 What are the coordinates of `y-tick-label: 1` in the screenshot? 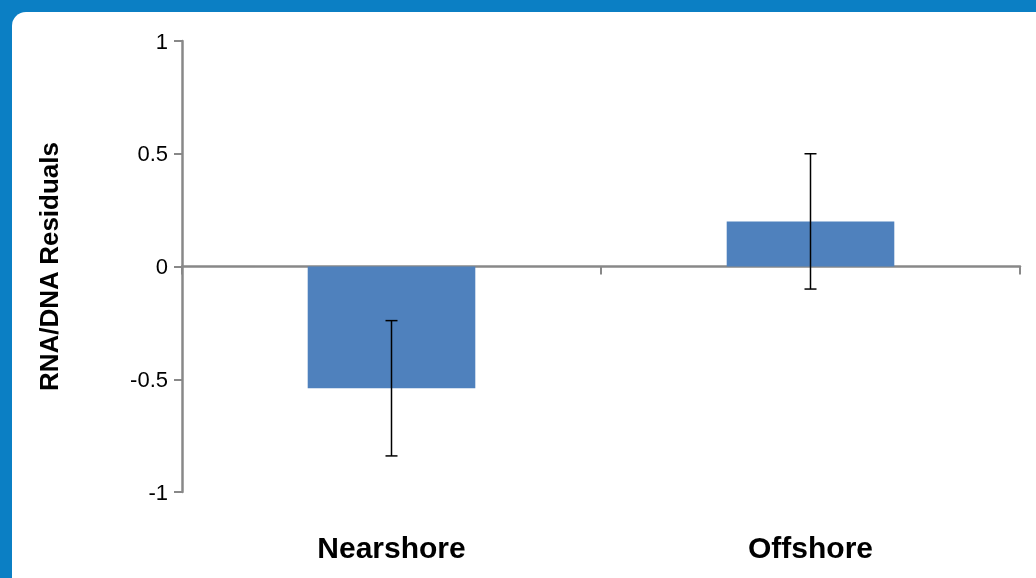 It's located at (161, 41).